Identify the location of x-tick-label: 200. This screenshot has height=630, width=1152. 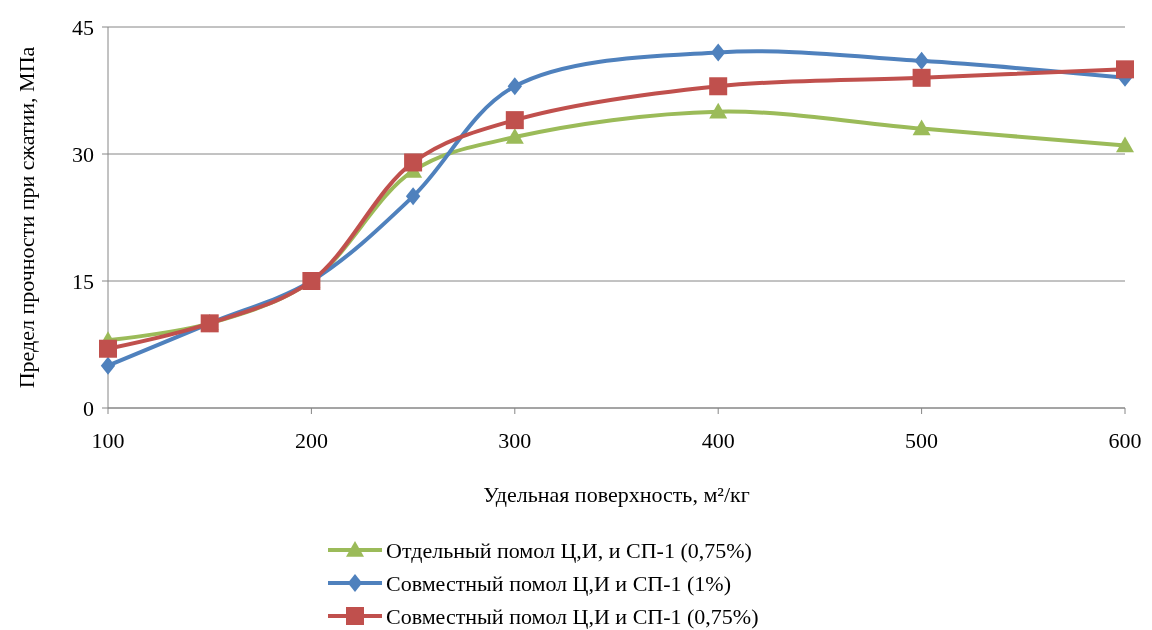
(311, 440).